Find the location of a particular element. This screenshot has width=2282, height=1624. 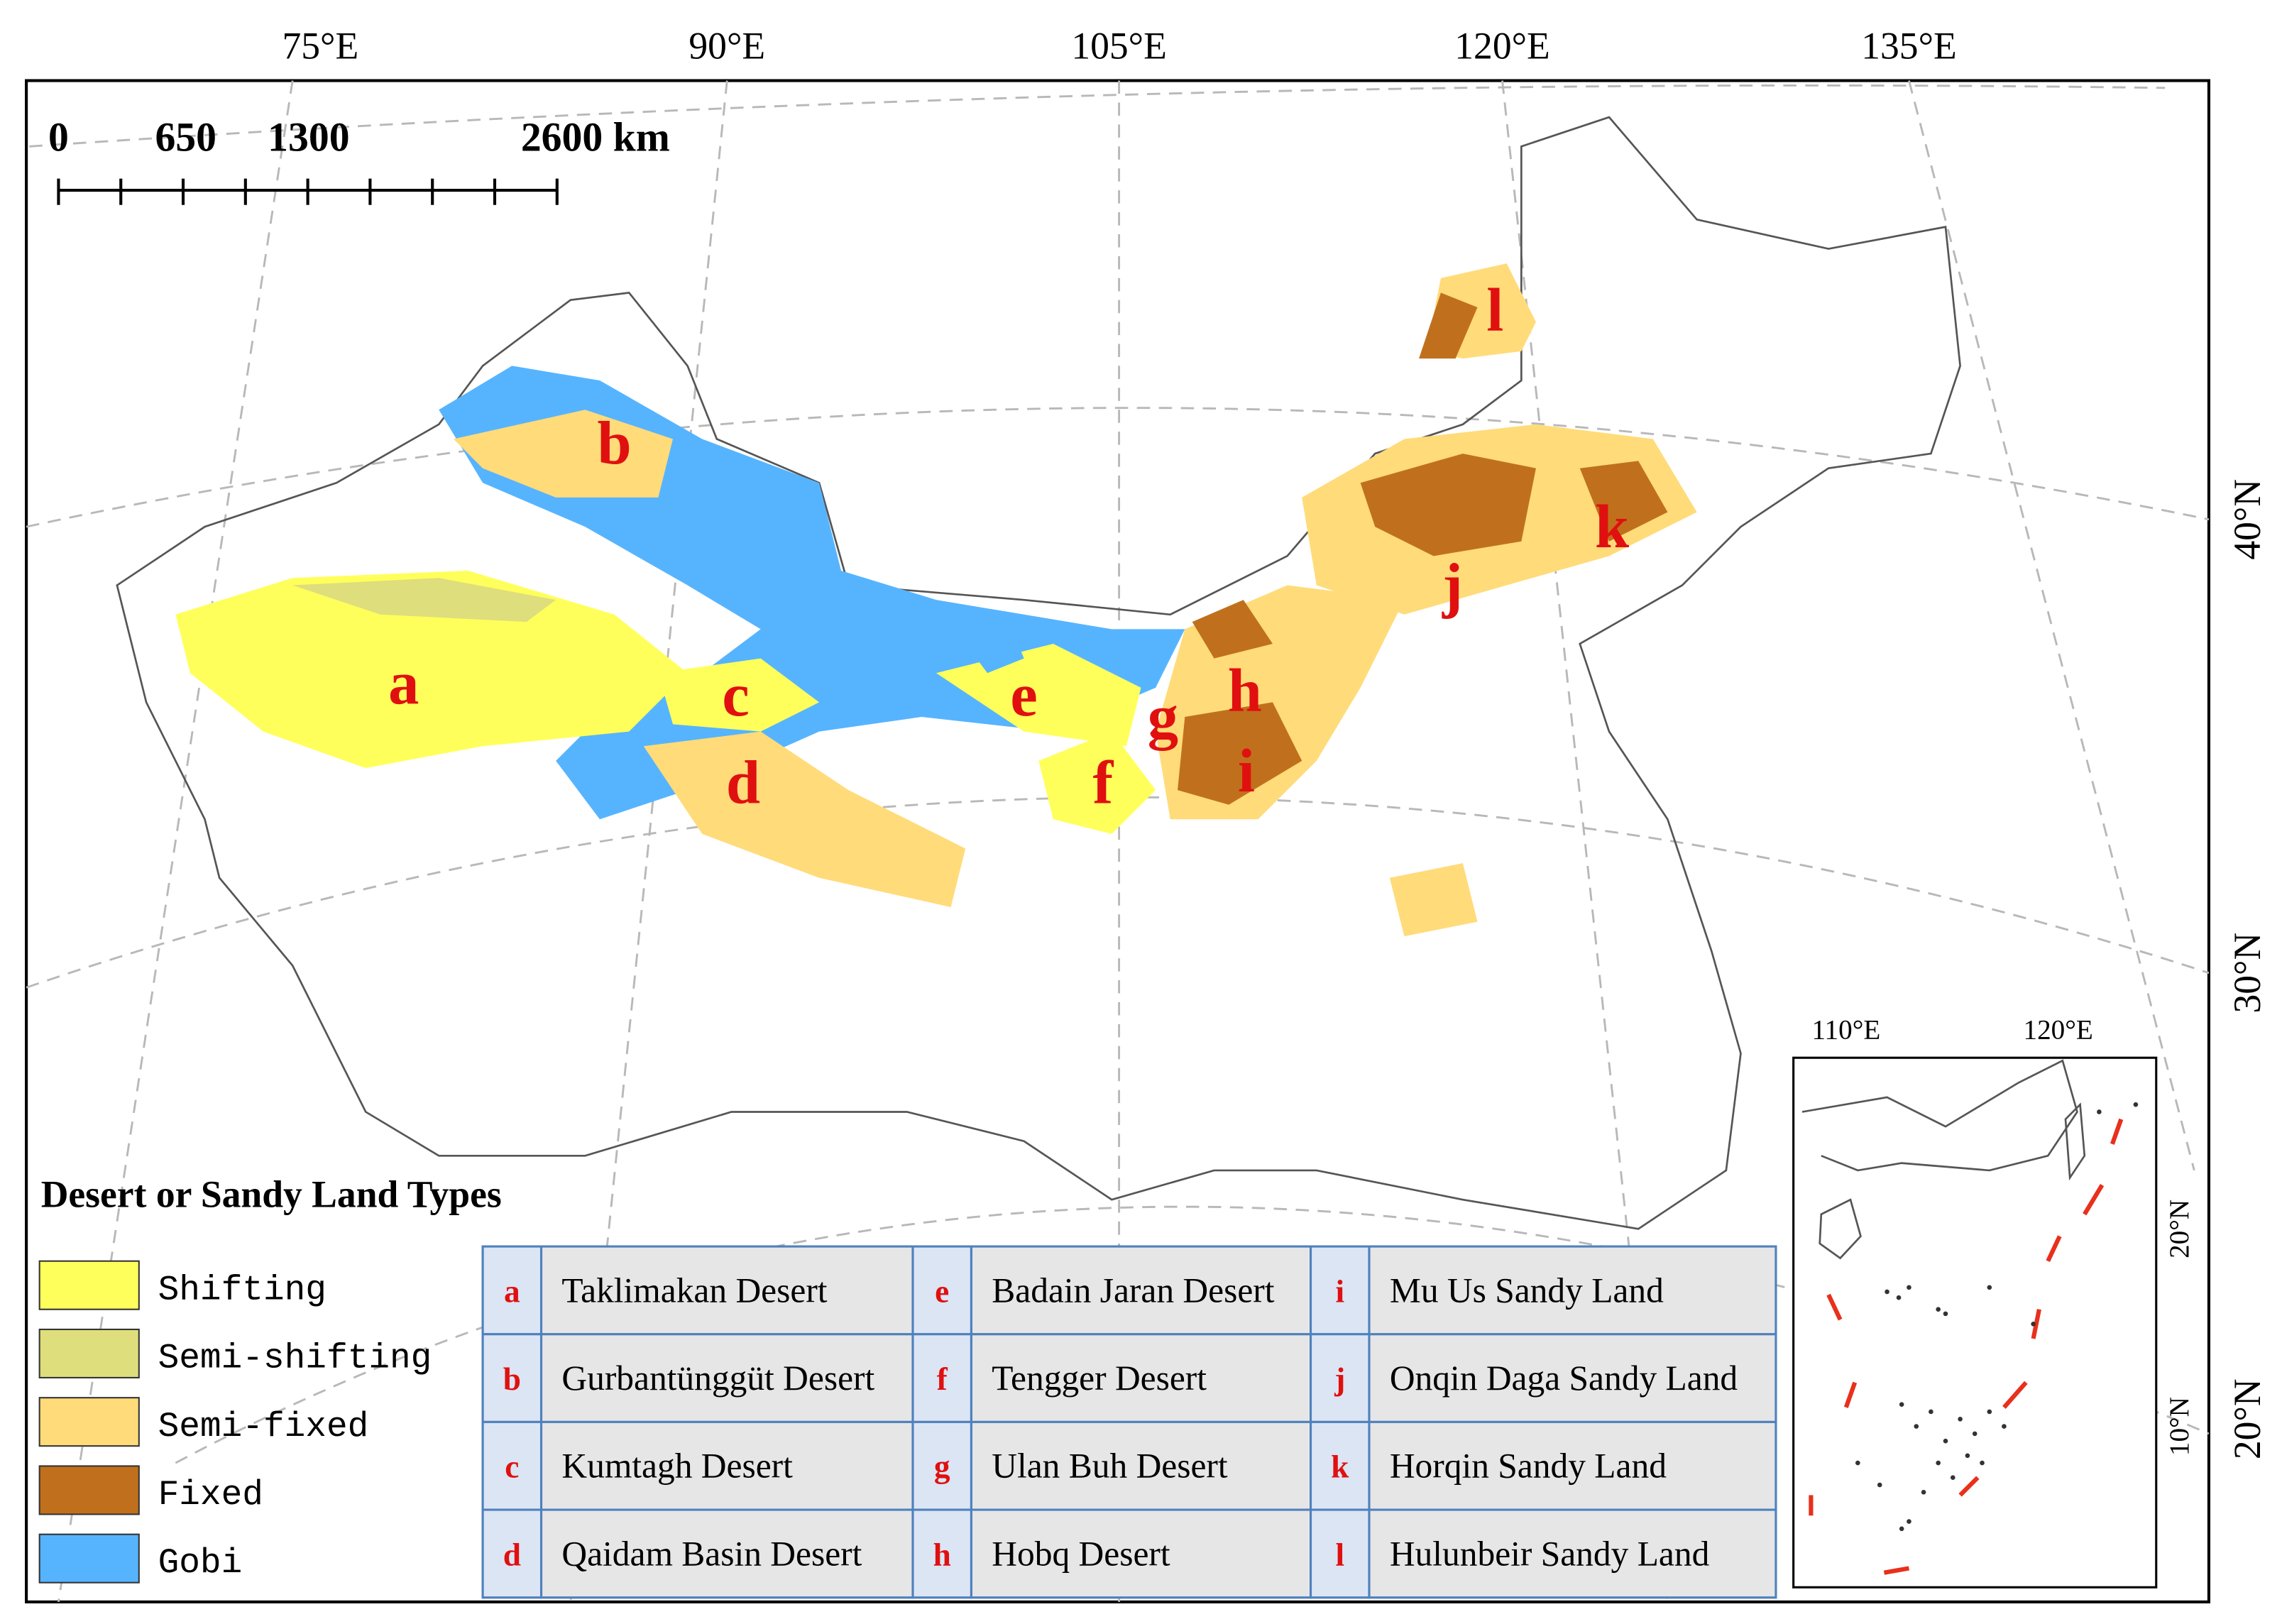

inset-island is located at coordinates (2075, 1141).